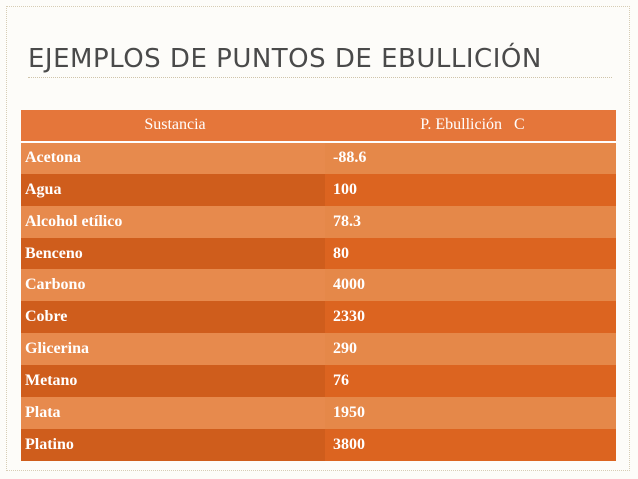  I want to click on substance-cell: Agua, so click(173, 189).